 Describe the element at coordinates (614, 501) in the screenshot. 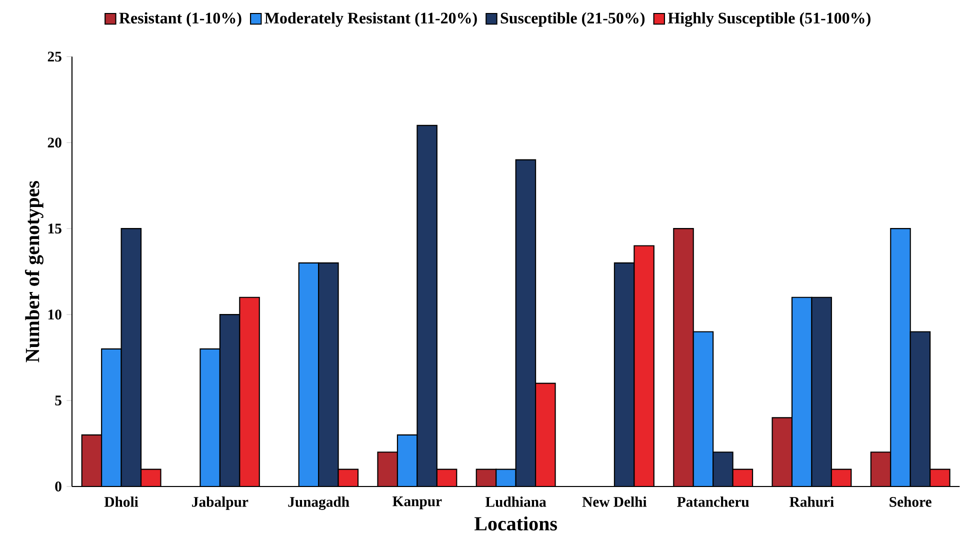

I see `x-tick-label: New Delhi` at that location.